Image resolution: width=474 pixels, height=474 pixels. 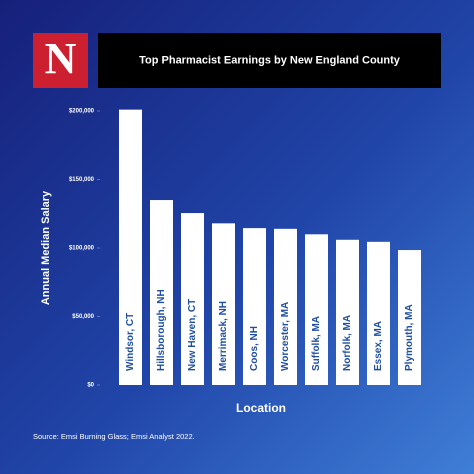 What do you see at coordinates (254, 348) in the screenshot?
I see `x-tick-label: Coos, NH` at bounding box center [254, 348].